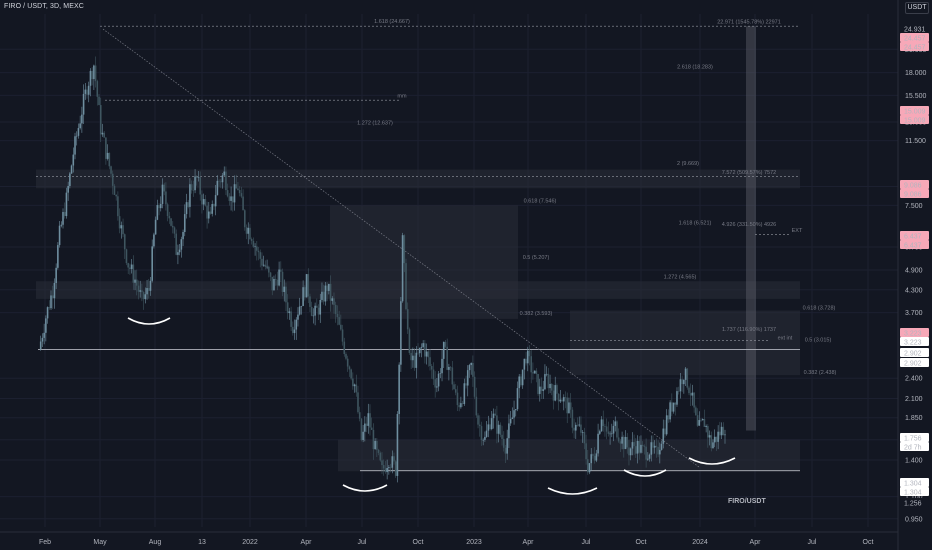 The image size is (932, 550). What do you see at coordinates (785, 338) in the screenshot?
I see `measure-annotation: ext int` at bounding box center [785, 338].